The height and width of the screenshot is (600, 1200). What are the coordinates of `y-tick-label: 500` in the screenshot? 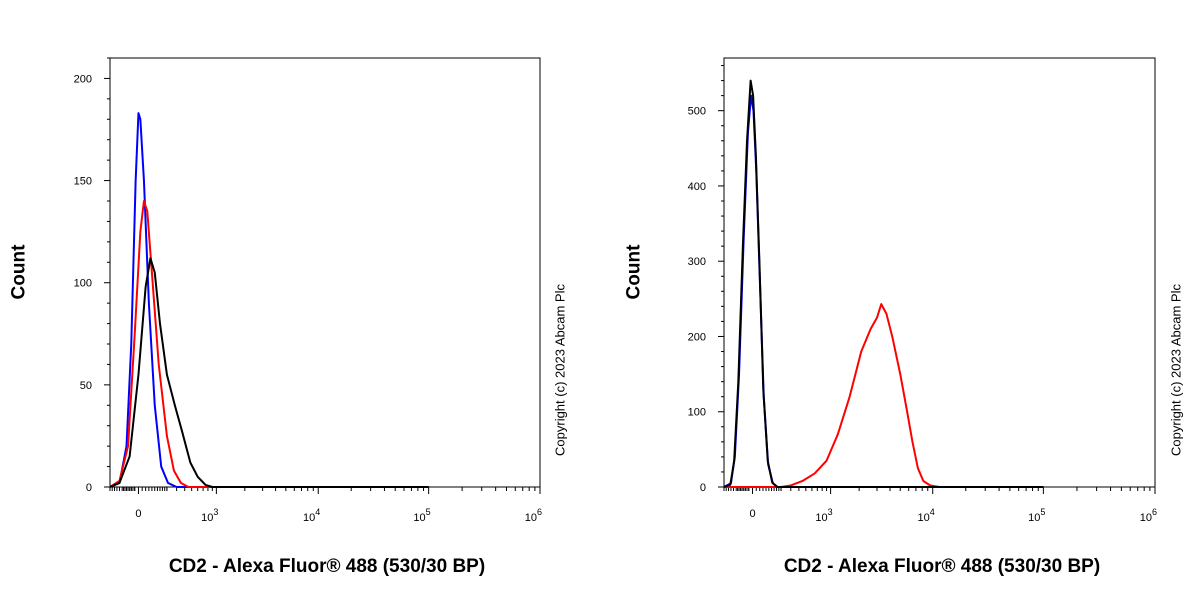 It's located at (697, 112).